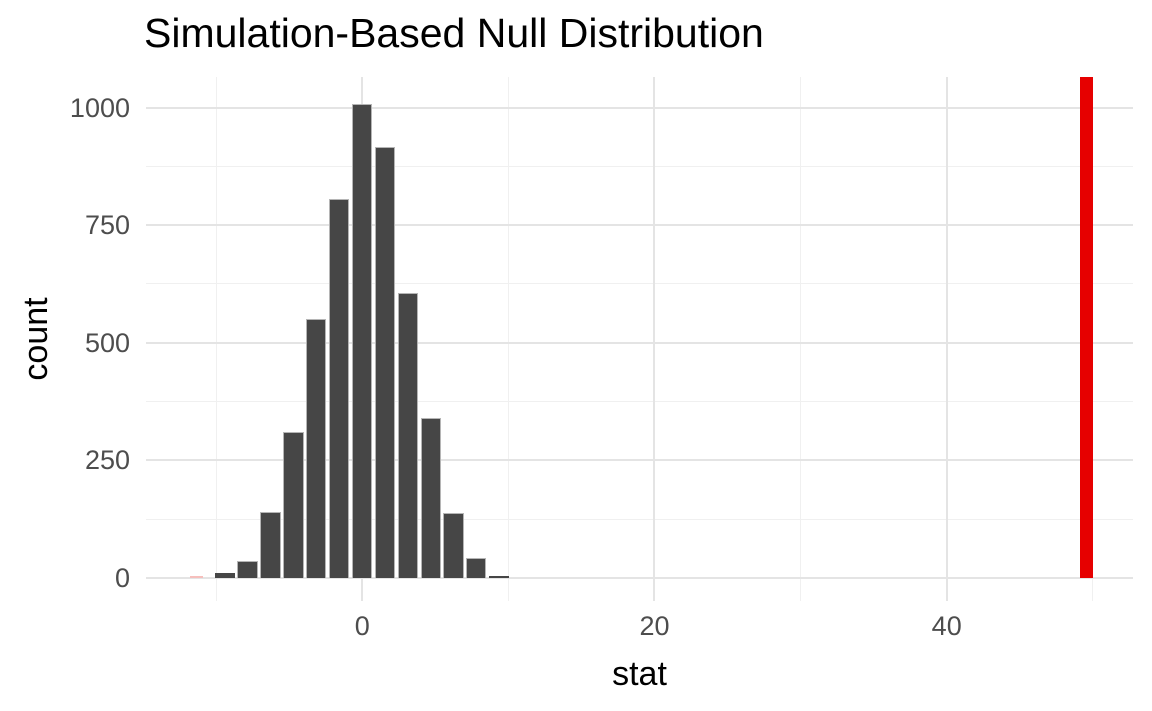 Image resolution: width=1152 pixels, height=711 pixels. What do you see at coordinates (639, 674) in the screenshot?
I see `x-axis-title: stat` at bounding box center [639, 674].